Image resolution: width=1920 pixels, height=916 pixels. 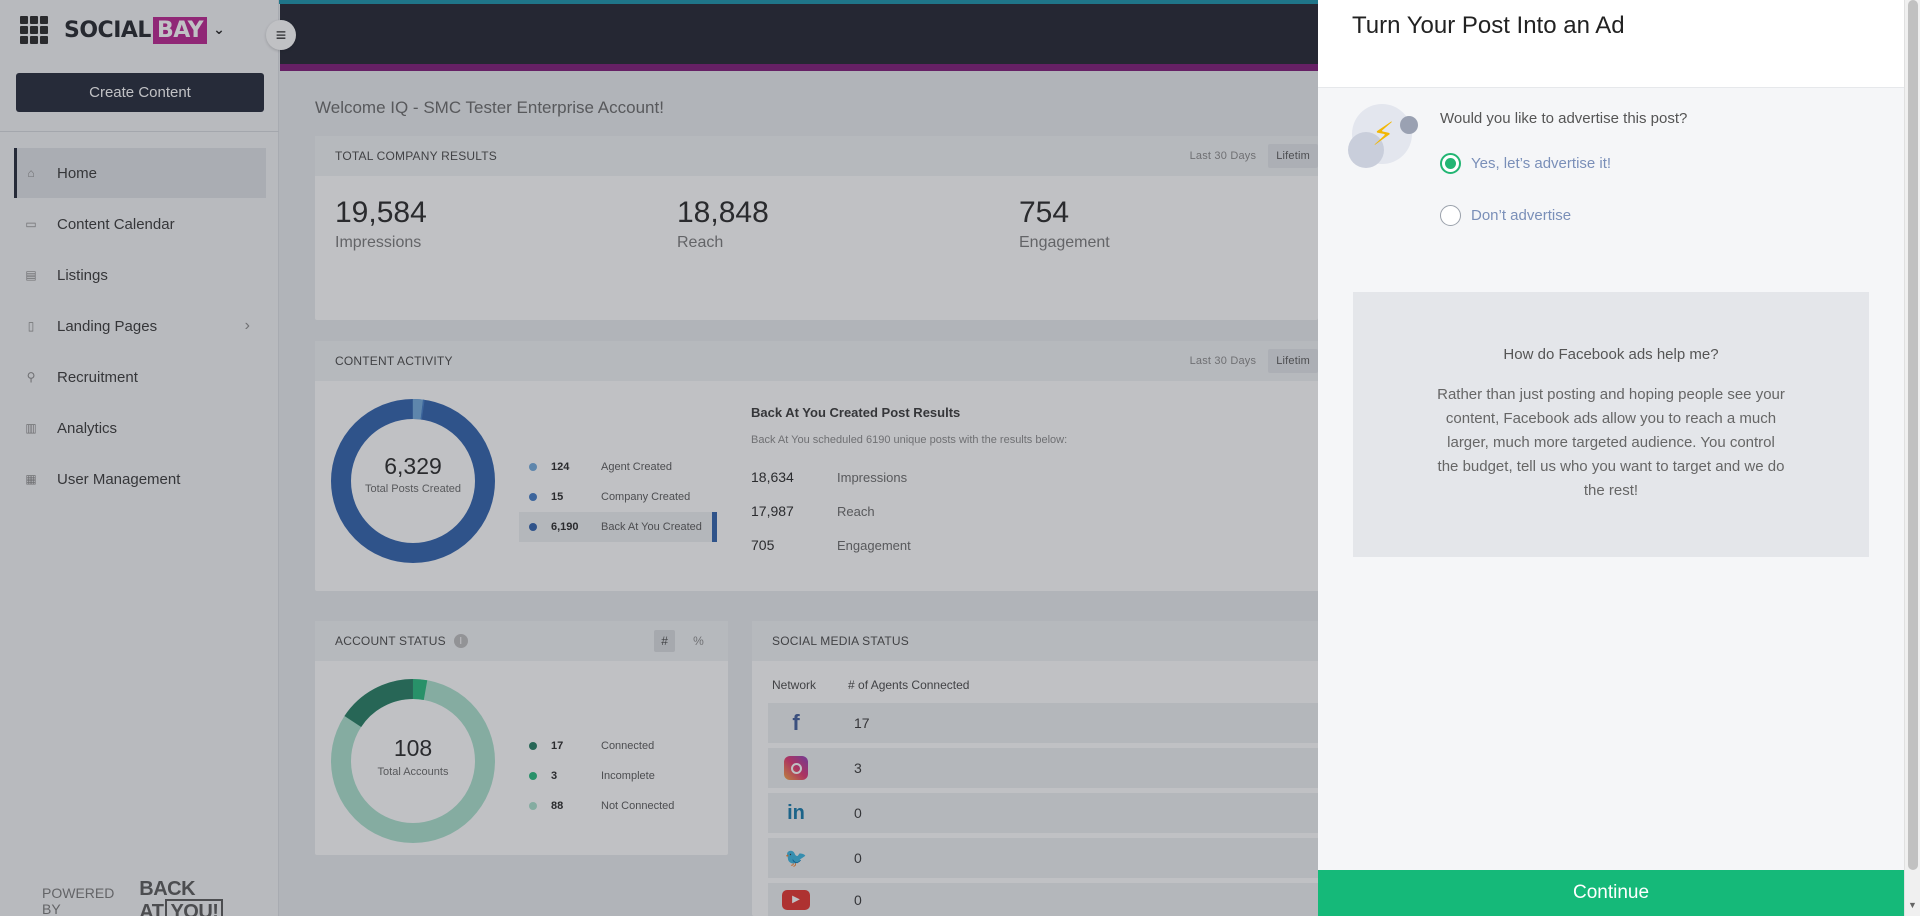 I want to click on sidebar-item-home: ⌂ Home, so click(x=140, y=173).